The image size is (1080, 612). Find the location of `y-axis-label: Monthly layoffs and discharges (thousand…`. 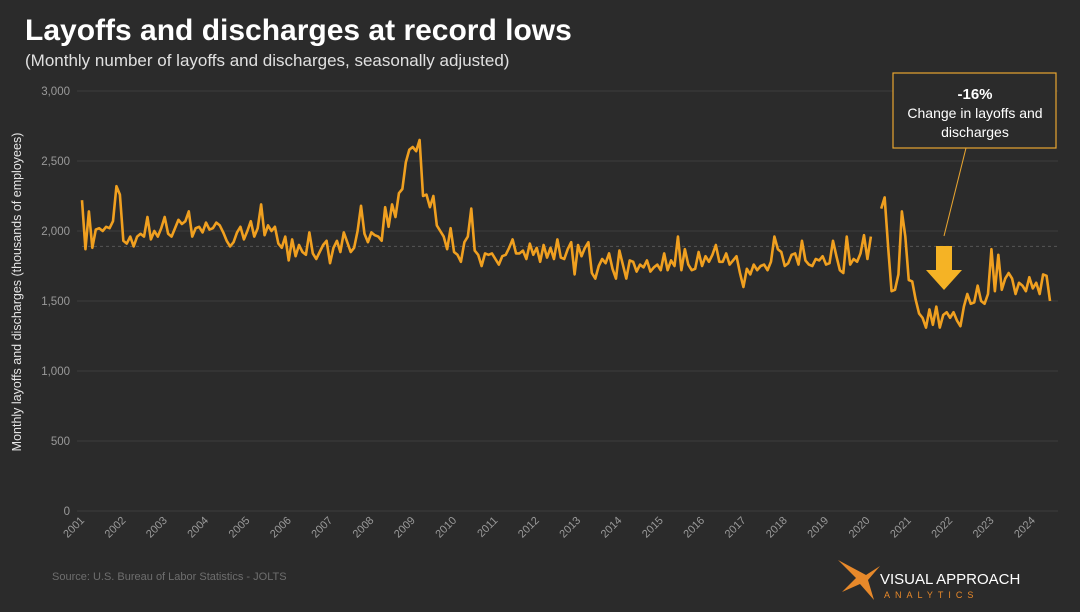

y-axis-label: Monthly layoffs and discharges (thousand… is located at coordinates (17, 292).